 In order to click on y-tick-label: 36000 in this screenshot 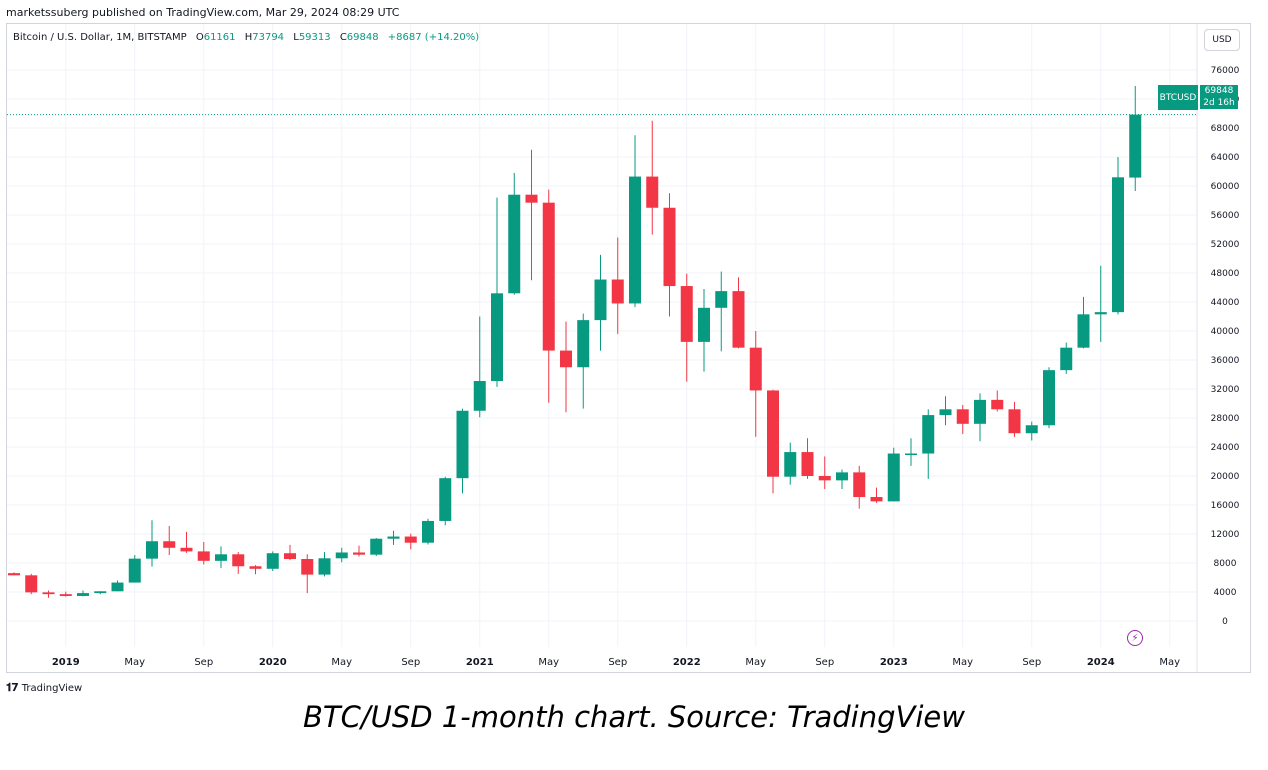, I will do `click(1225, 361)`.